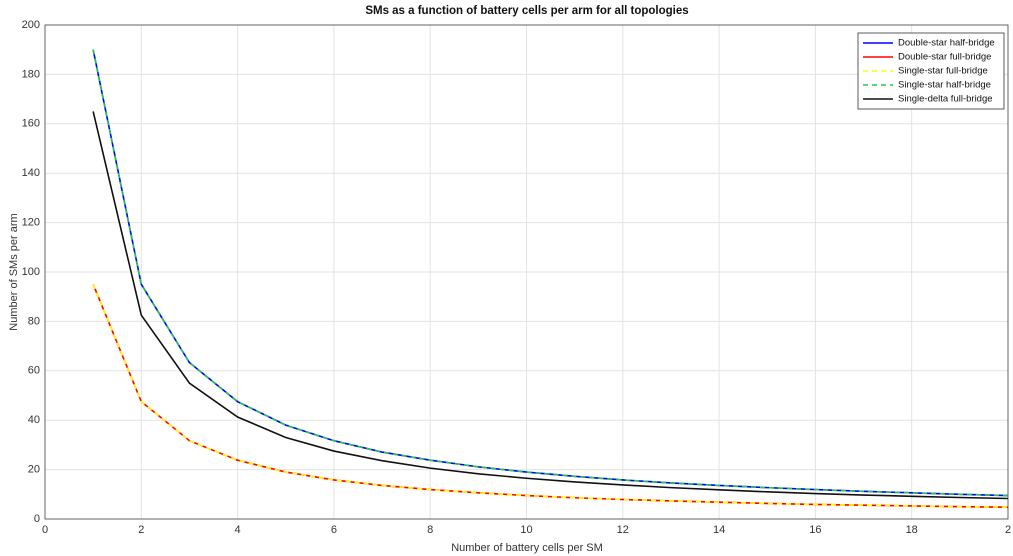 Image resolution: width=1013 pixels, height=556 pixels. Describe the element at coordinates (34, 371) in the screenshot. I see `y-tick-label: 60` at that location.